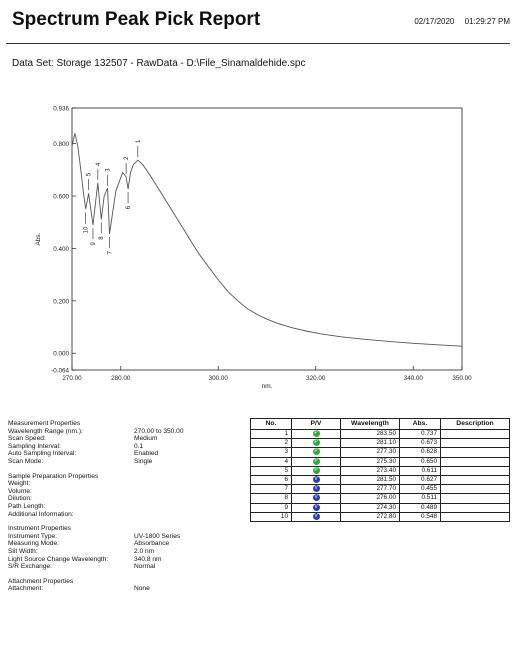  I want to click on x-tick-label: 320.00, so click(316, 378).